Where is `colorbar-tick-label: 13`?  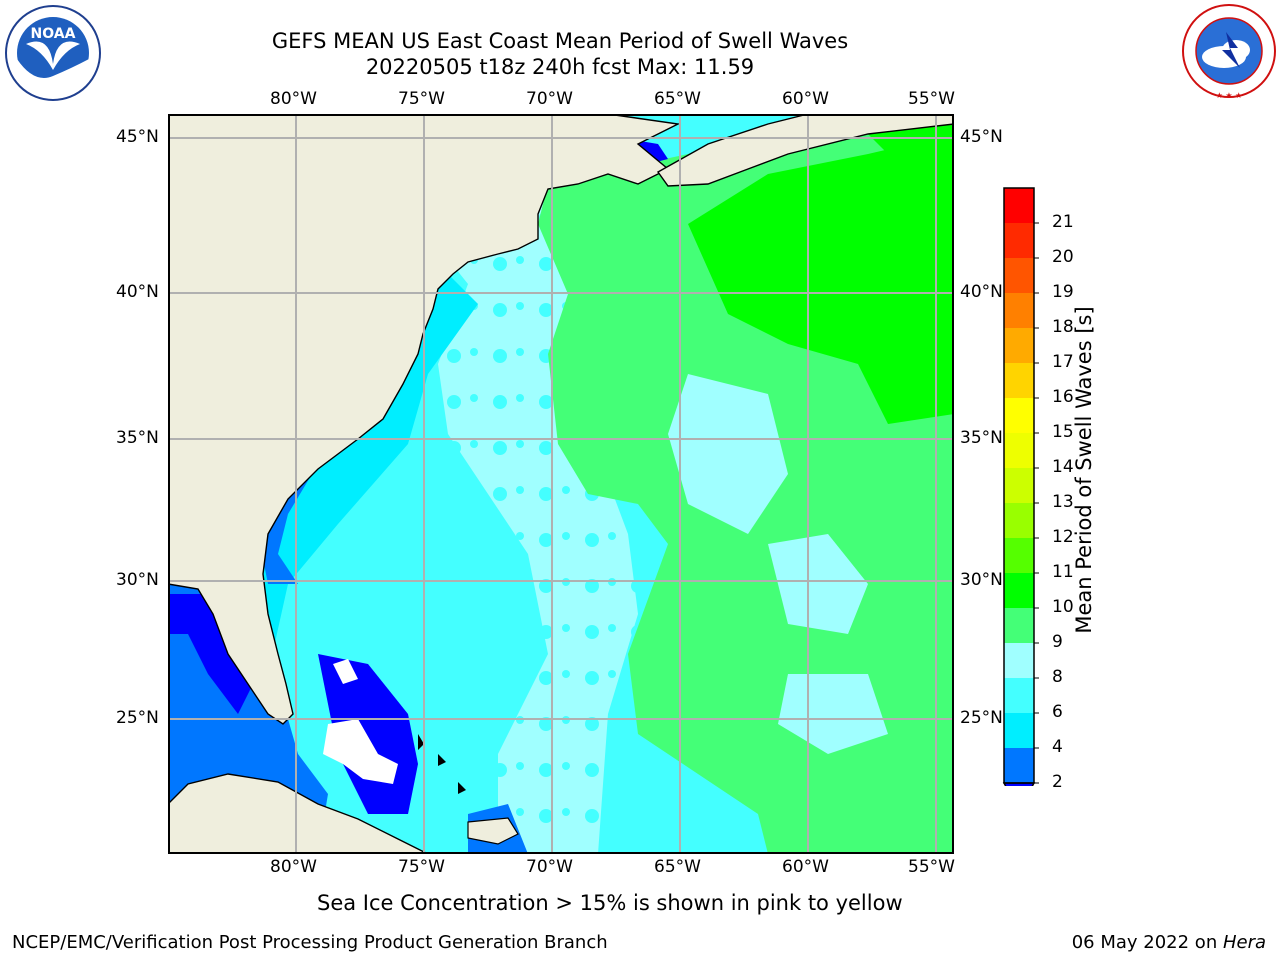
colorbar-tick-label: 13 is located at coordinates (1063, 502).